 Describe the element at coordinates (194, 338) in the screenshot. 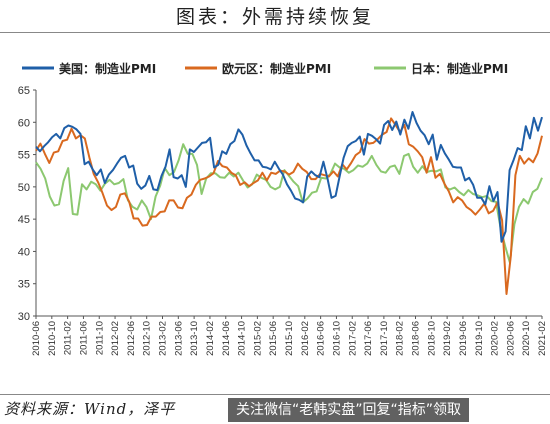

I see `x-tick-label: 2013-10` at that location.